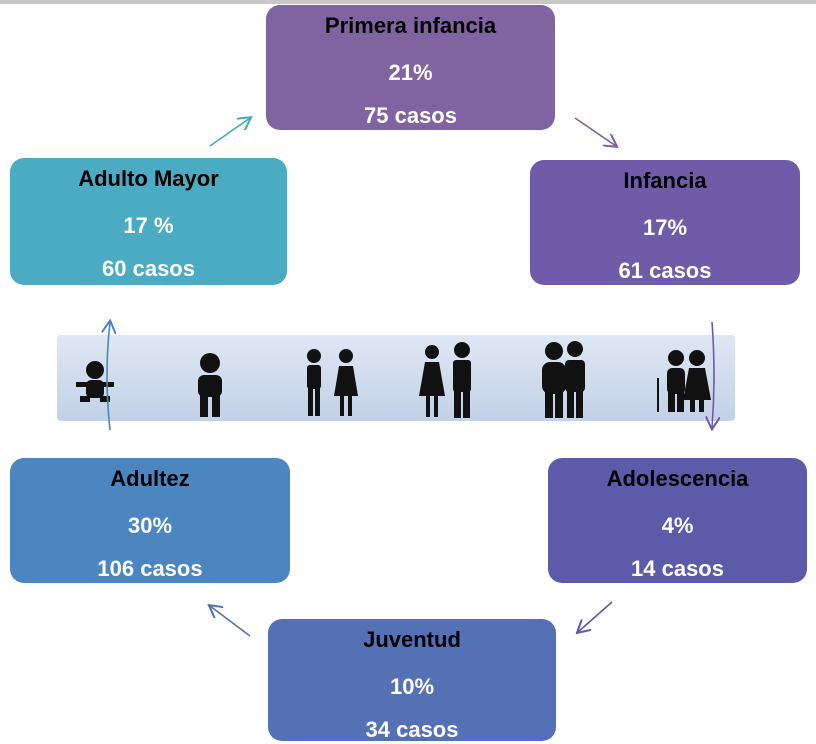 This screenshot has height=744, width=816. I want to click on node-box: Infancia 17% 61 casos, so click(665, 222).